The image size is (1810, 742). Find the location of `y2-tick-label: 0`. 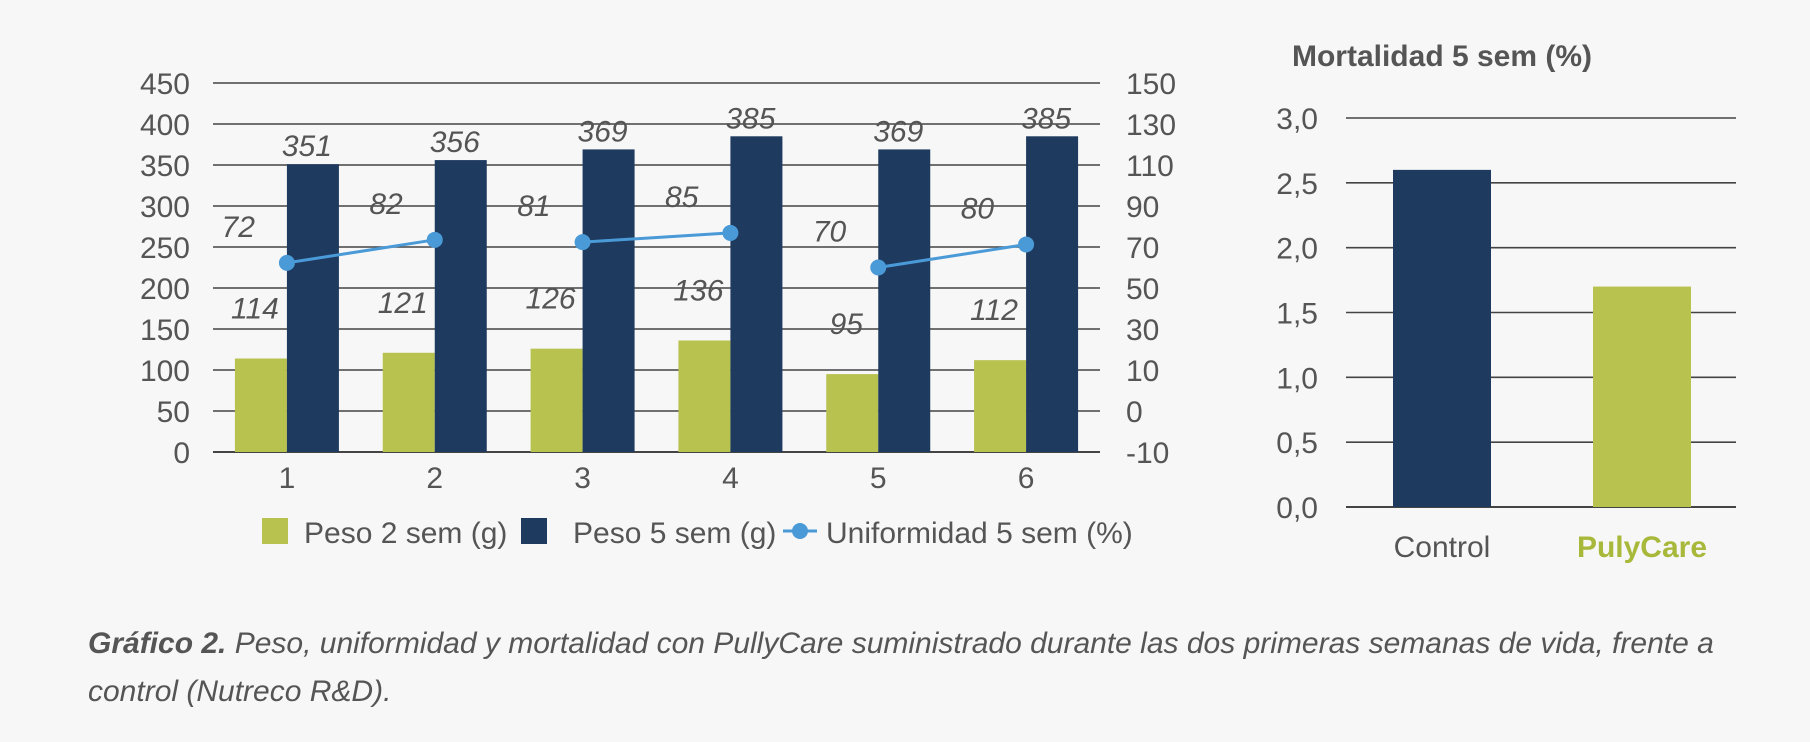

y2-tick-label: 0 is located at coordinates (1134, 412).